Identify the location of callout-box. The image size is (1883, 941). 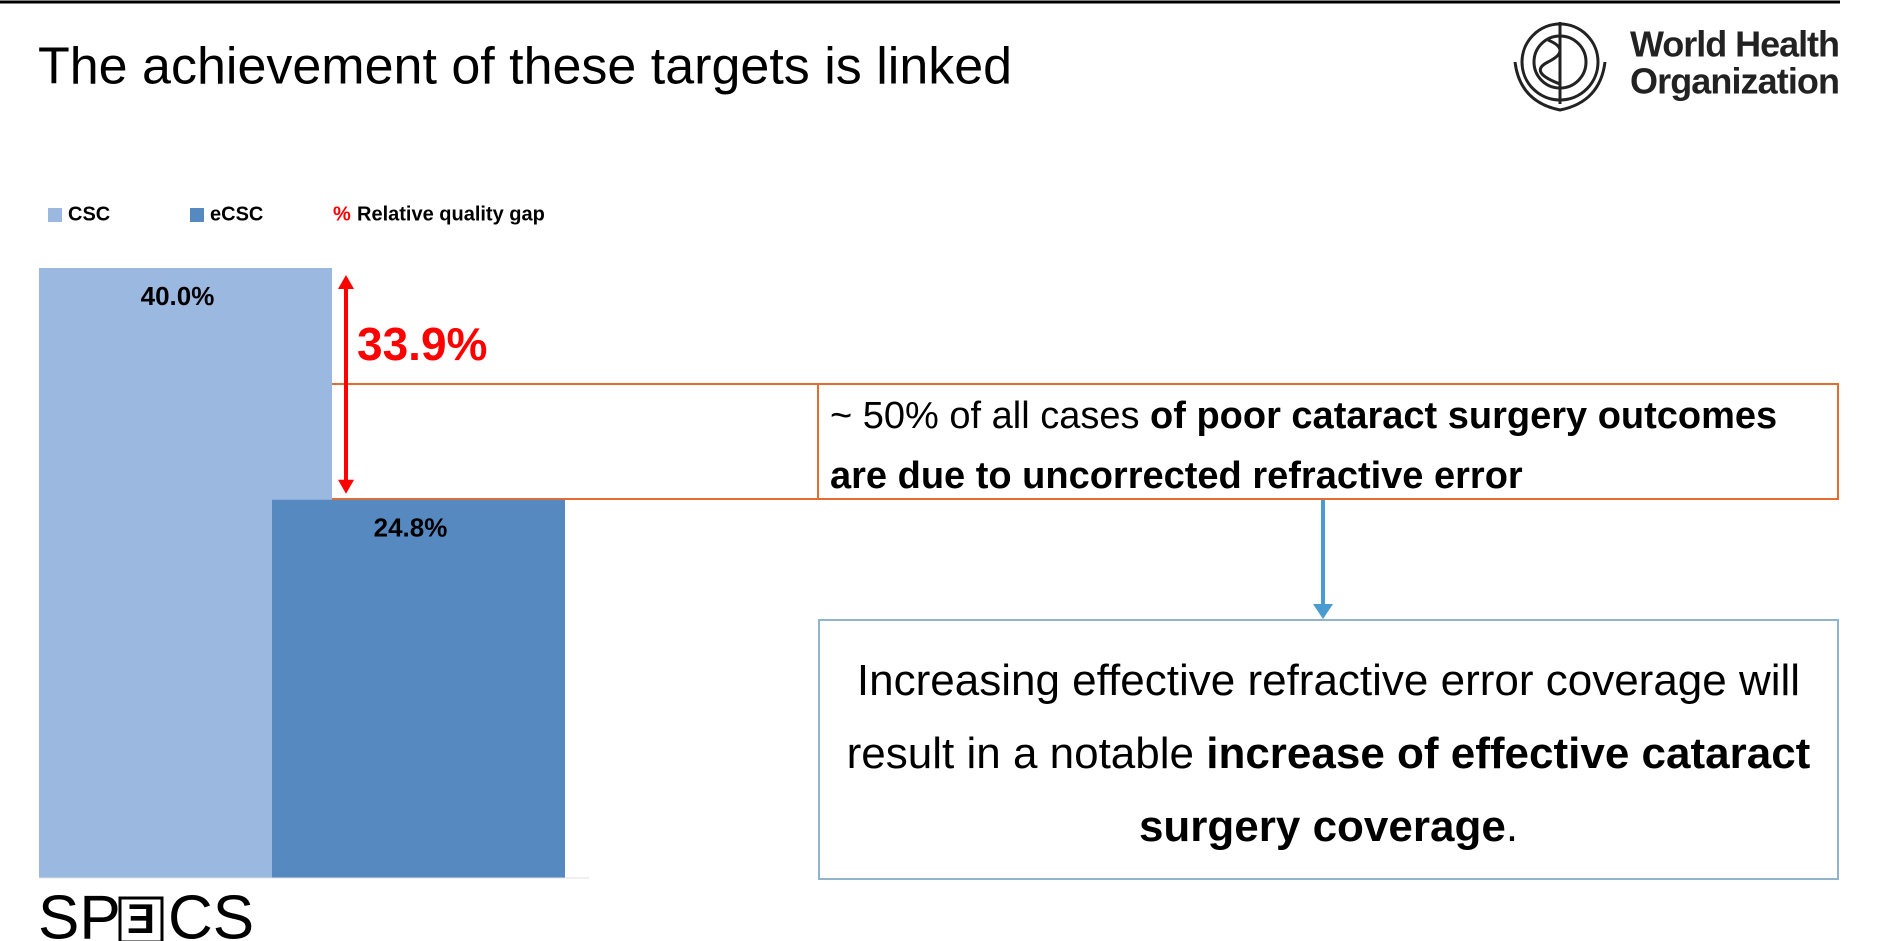
(1328, 441).